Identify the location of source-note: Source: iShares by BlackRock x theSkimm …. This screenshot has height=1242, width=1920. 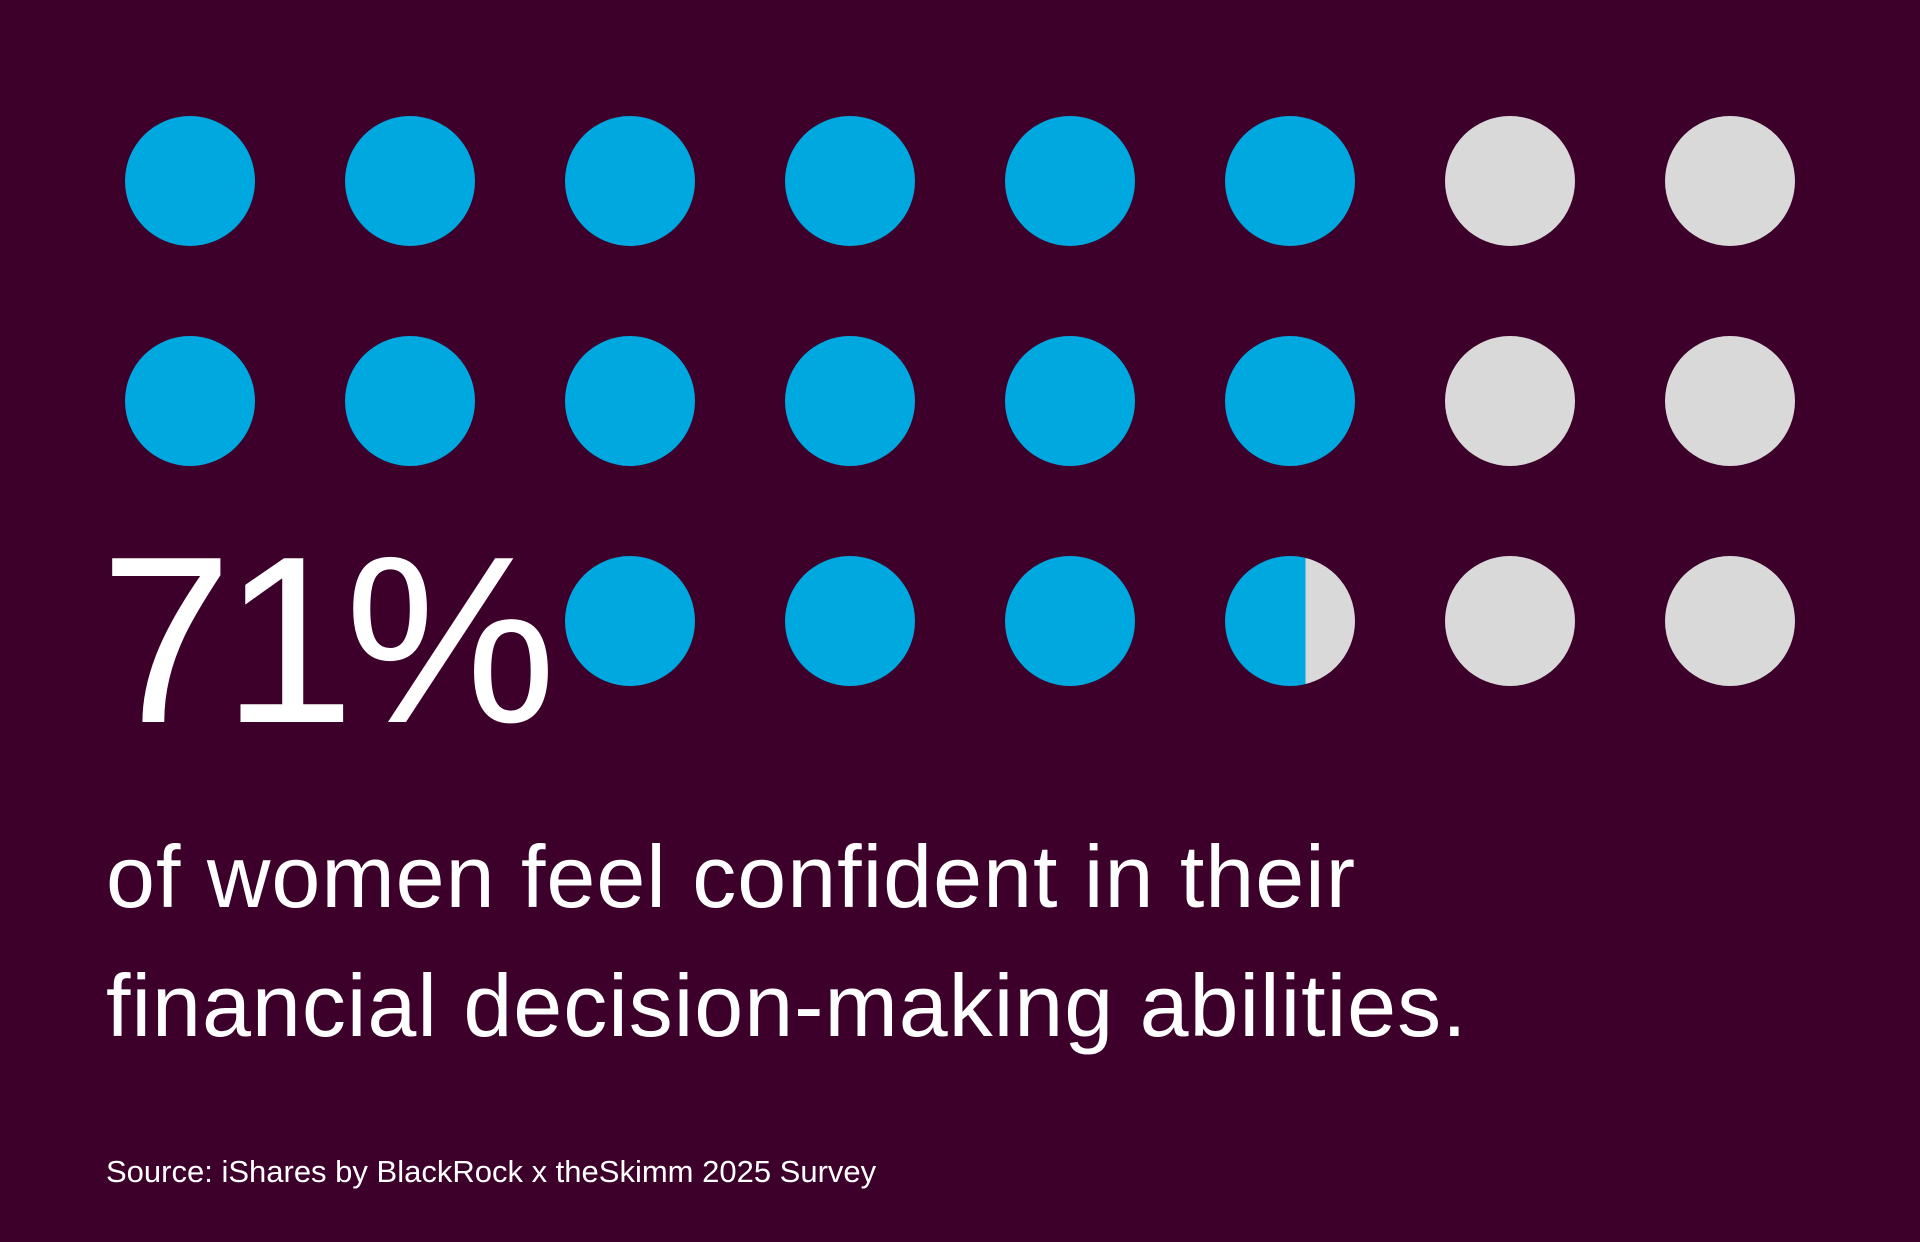
(491, 1171).